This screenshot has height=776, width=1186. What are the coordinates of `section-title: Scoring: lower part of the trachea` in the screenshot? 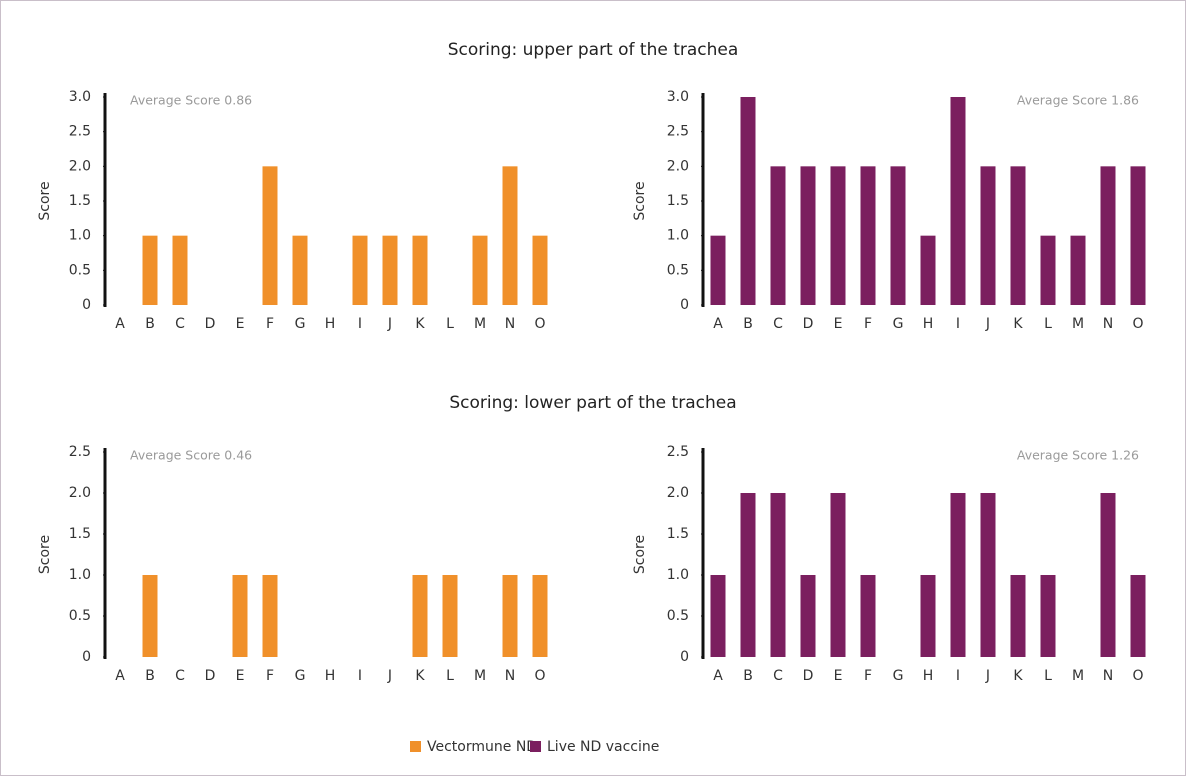 It's located at (592, 403).